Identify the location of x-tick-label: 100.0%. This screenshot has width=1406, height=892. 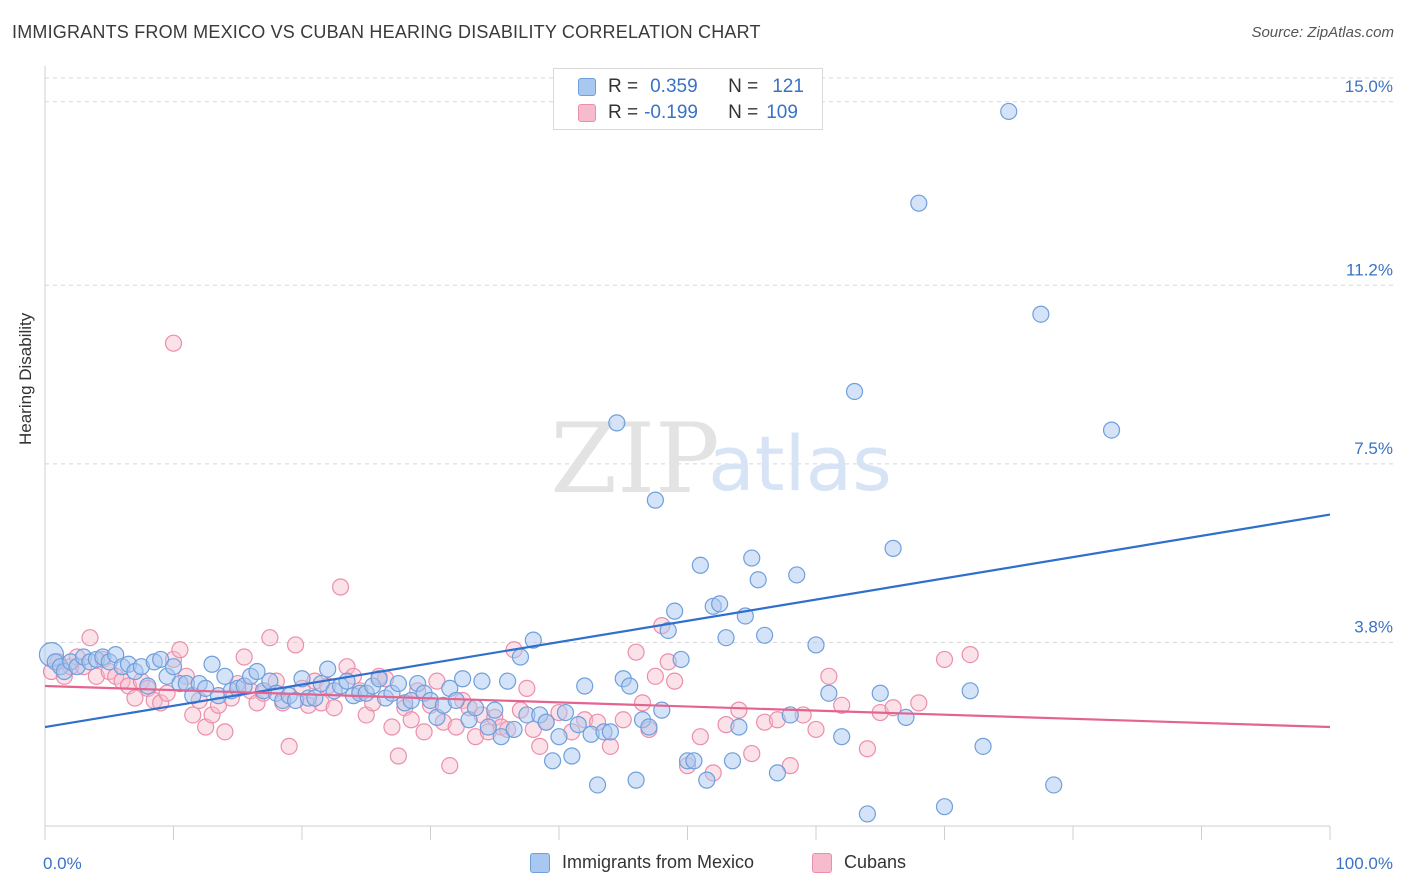
(1364, 863).